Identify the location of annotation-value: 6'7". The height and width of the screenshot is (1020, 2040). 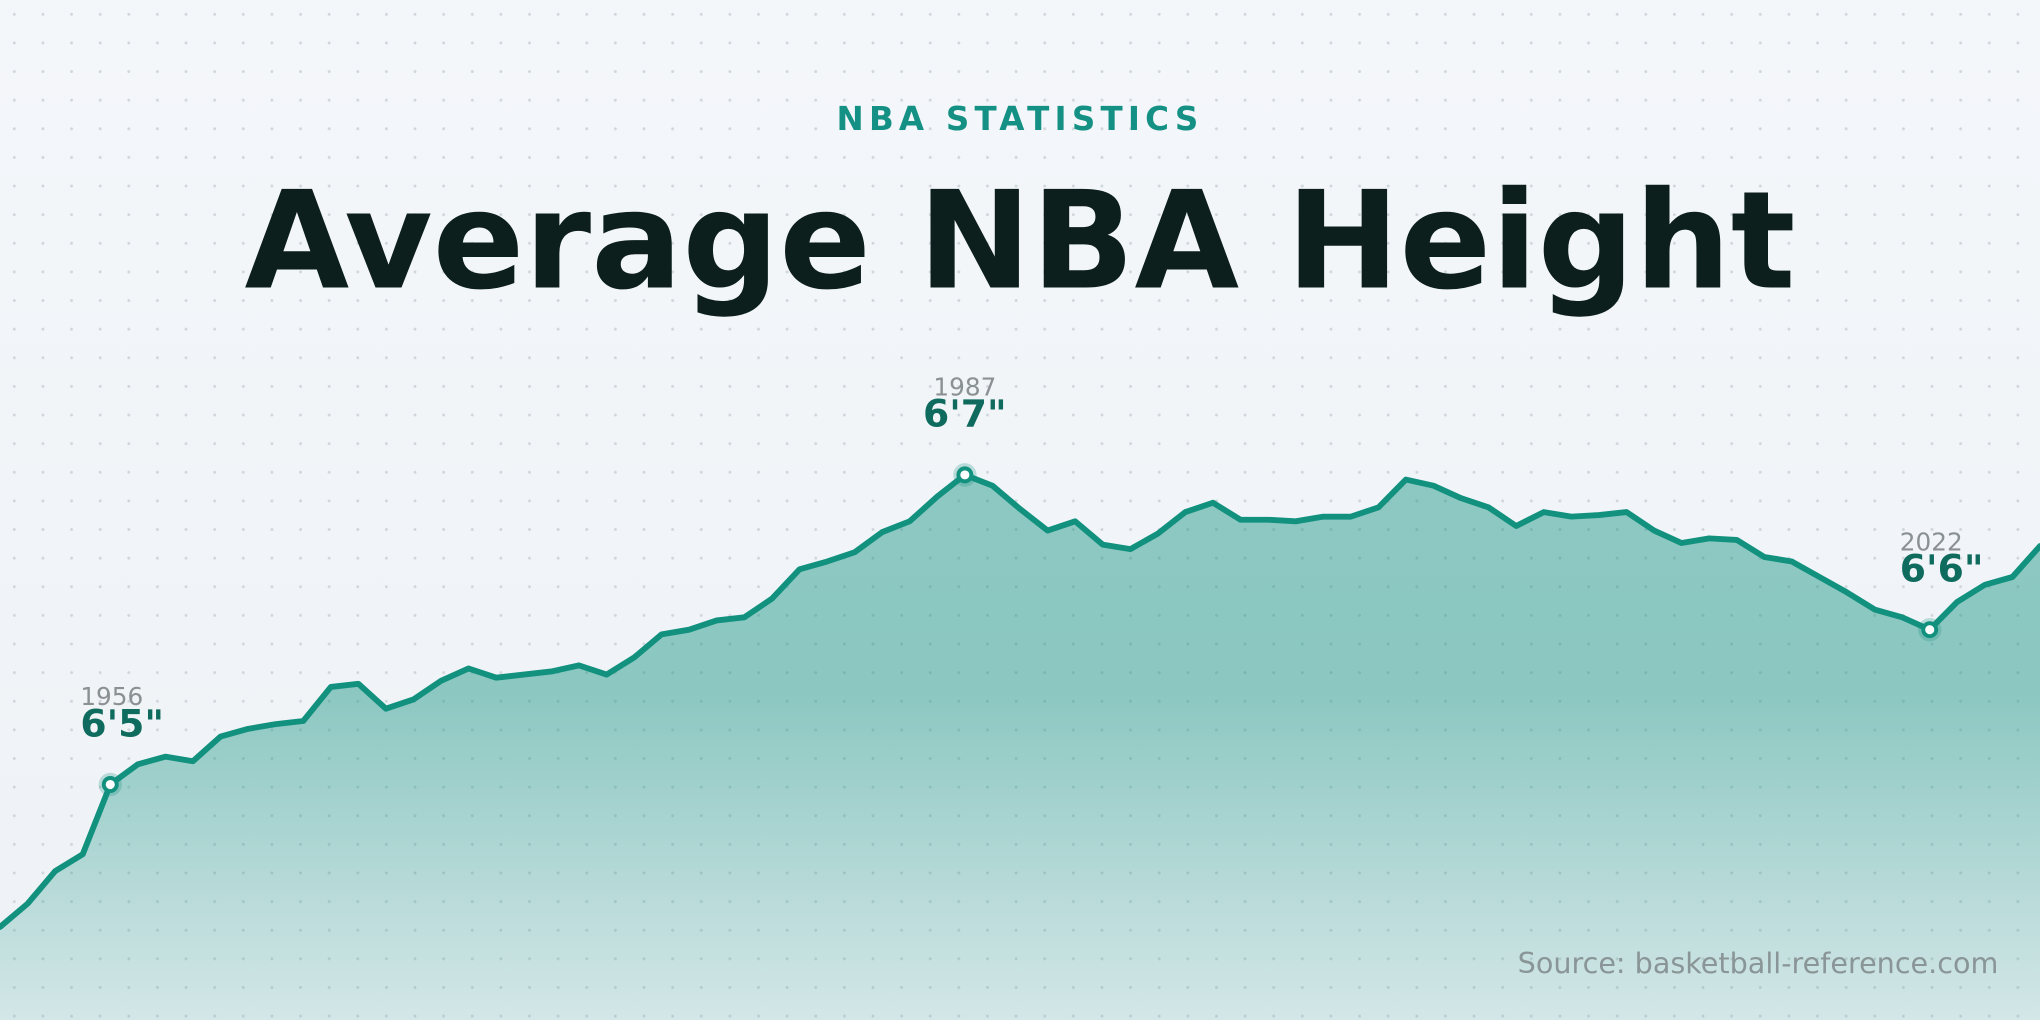
(965, 414).